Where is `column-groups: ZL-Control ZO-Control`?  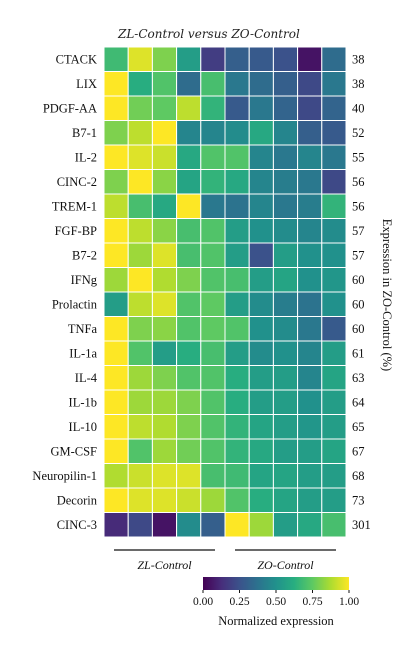 column-groups: ZL-Control ZO-Control is located at coordinates (225, 560).